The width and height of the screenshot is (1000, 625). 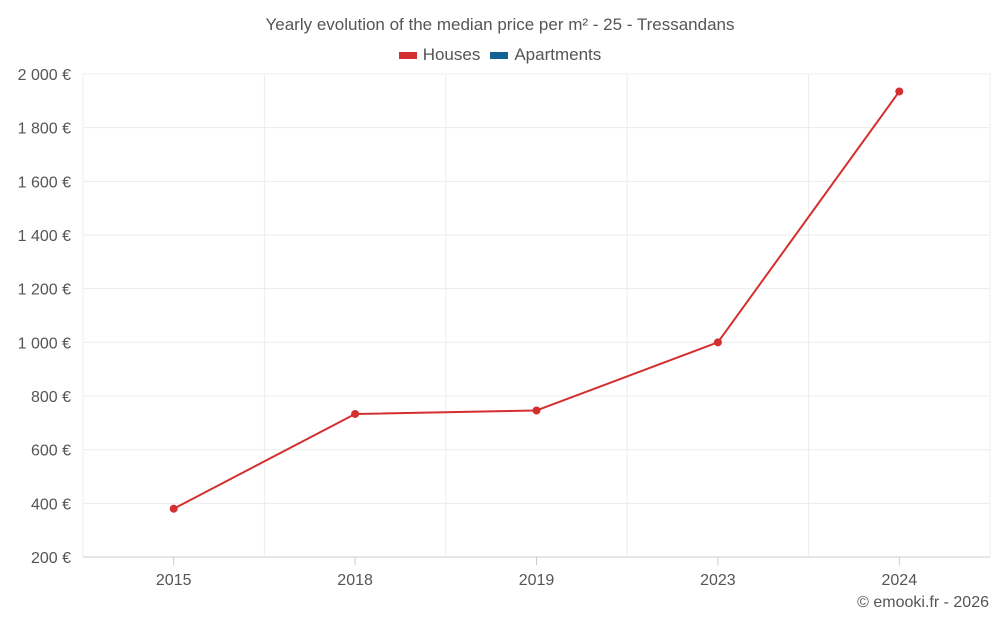 What do you see at coordinates (44, 343) in the screenshot?
I see `y-tick-label: 1 000 €` at bounding box center [44, 343].